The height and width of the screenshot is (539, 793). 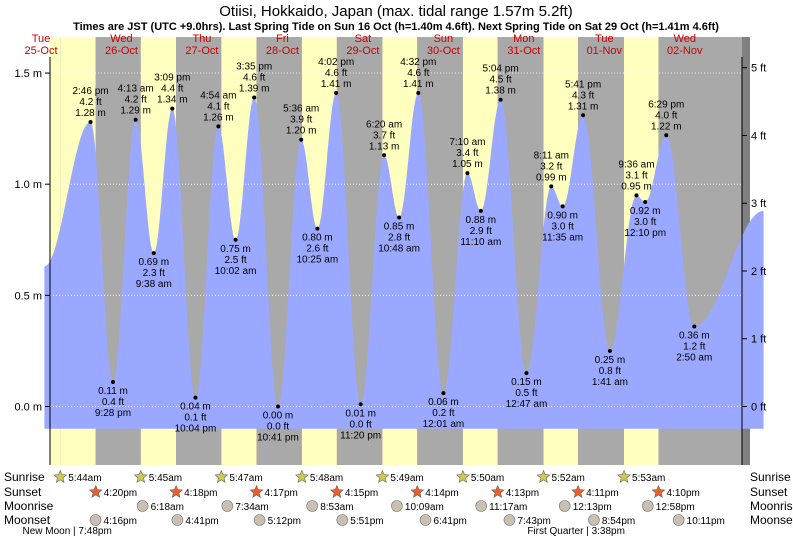 What do you see at coordinates (218, 106) in the screenshot?
I see `tide-ft-label: 4.1 ft` at bounding box center [218, 106].